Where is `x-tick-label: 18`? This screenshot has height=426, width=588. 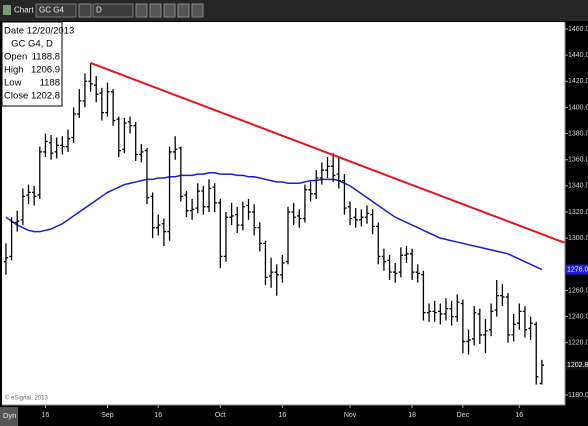
x-tick-label: 18 is located at coordinates (412, 415).